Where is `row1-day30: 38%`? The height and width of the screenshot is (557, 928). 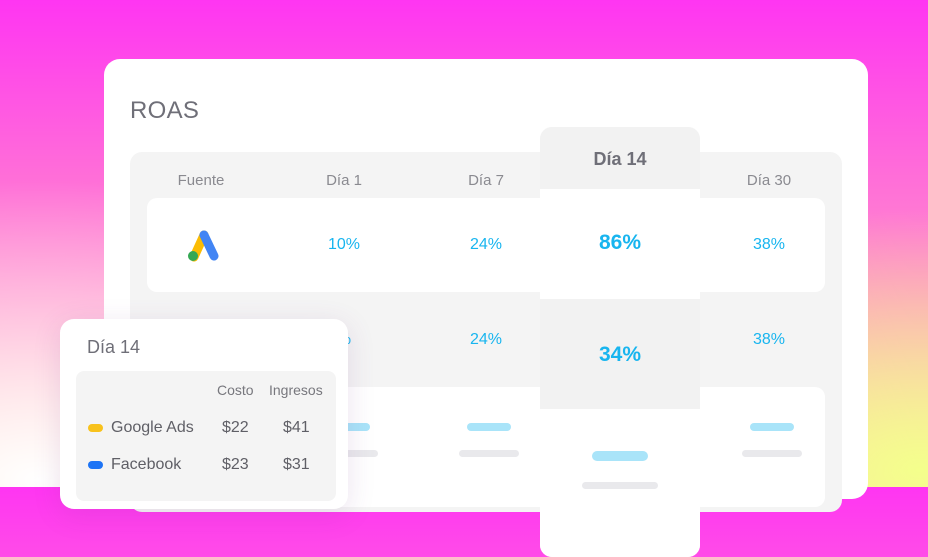
row1-day30: 38% is located at coordinates (769, 244).